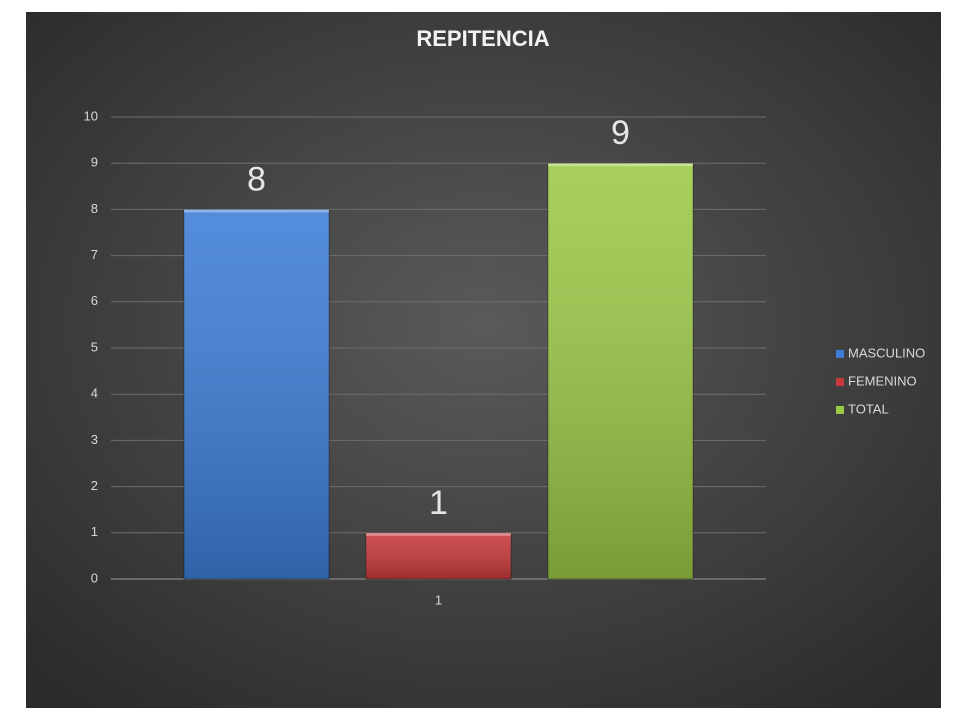 Image resolution: width=960 pixels, height=720 pixels. What do you see at coordinates (94, 208) in the screenshot?
I see `y-tick-label: 8` at bounding box center [94, 208].